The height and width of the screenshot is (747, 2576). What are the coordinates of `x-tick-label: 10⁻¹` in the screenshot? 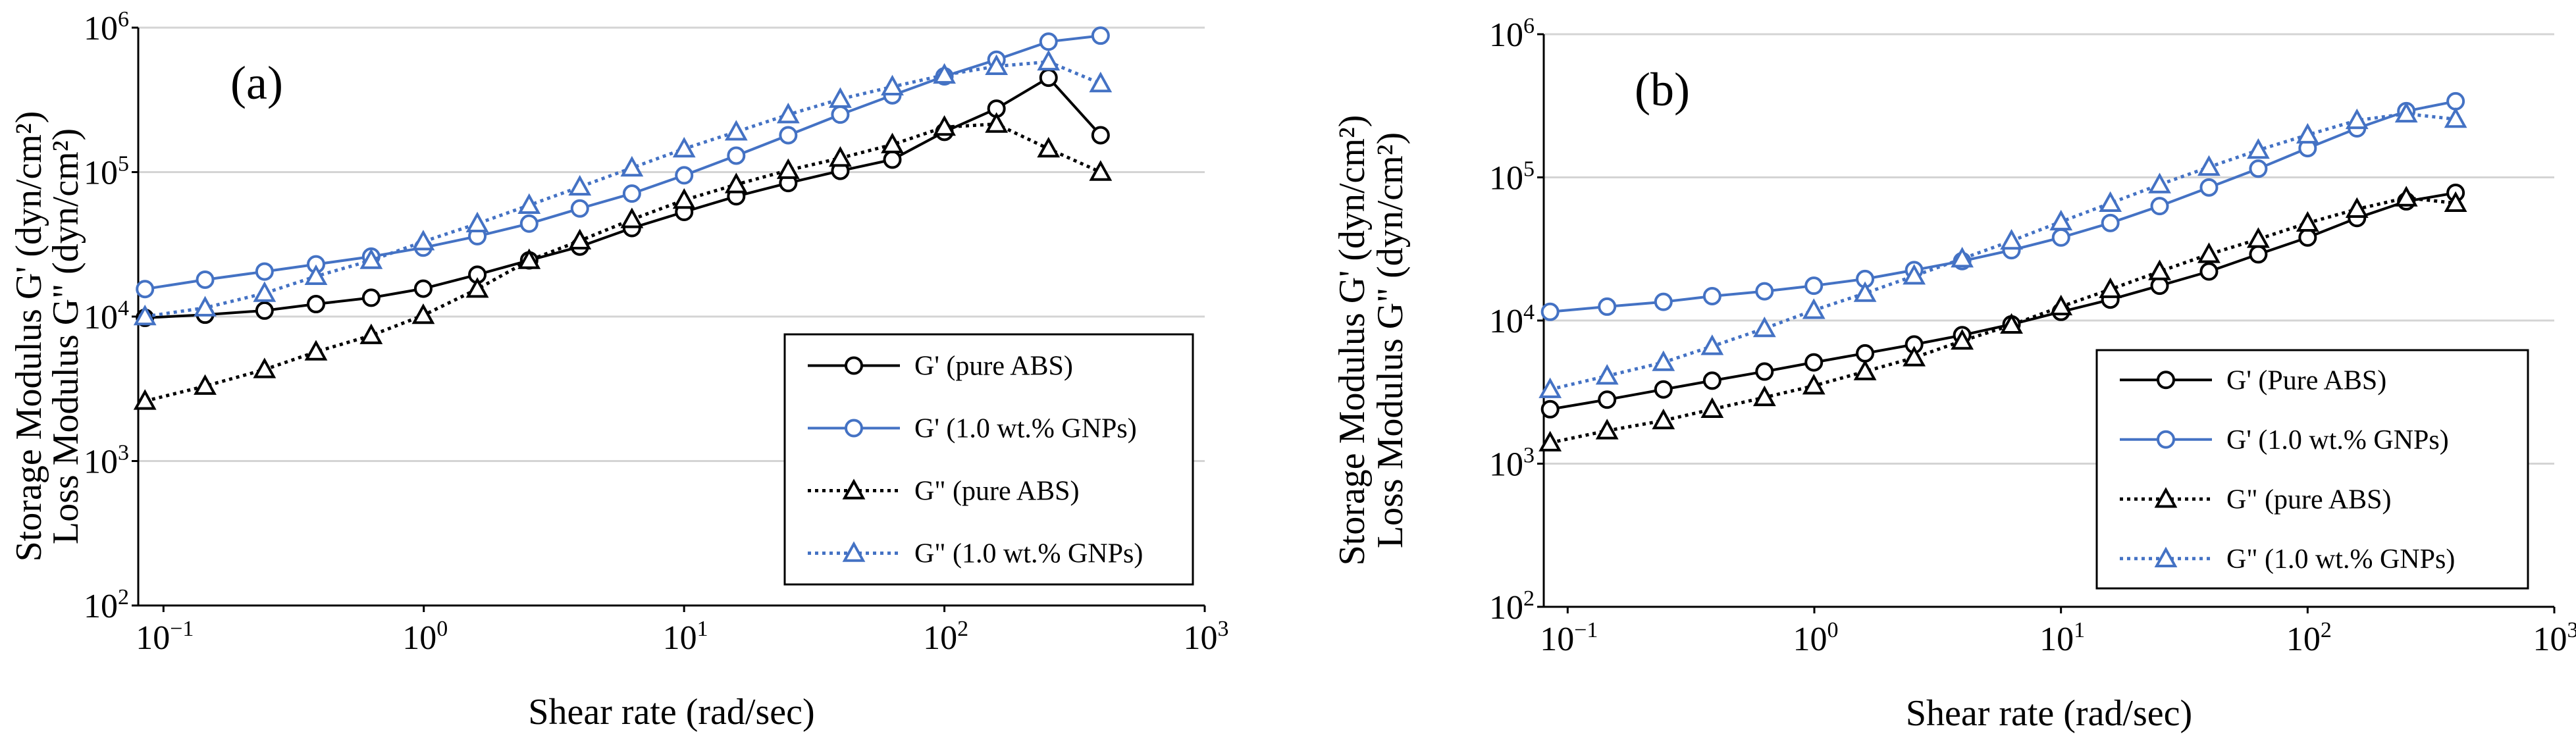 It's located at (1569, 638).